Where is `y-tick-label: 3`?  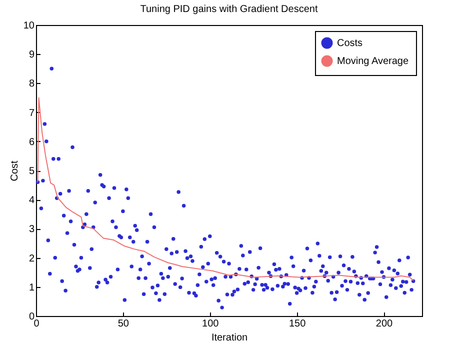
y-tick-label: 3 is located at coordinates (31, 230).